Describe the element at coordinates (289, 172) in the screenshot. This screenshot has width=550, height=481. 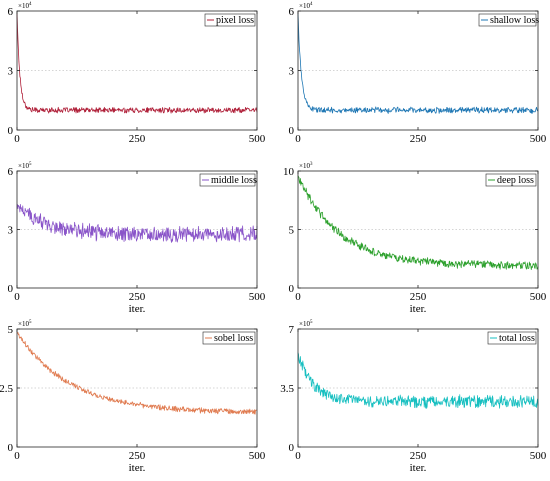
I see `y-tick-label: 10` at that location.